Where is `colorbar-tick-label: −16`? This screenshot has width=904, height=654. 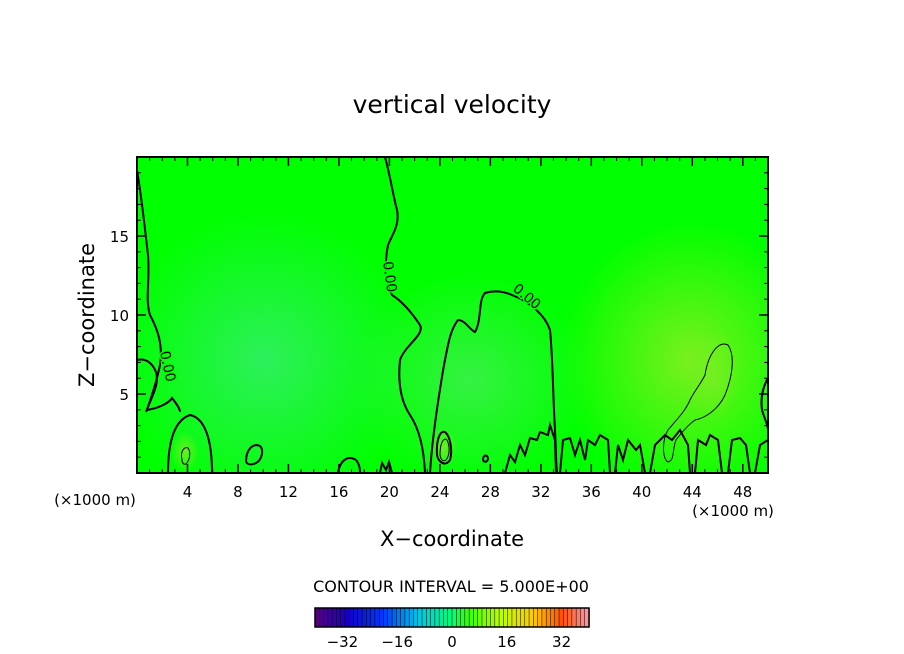
colorbar-tick-label: −16 is located at coordinates (397, 642).